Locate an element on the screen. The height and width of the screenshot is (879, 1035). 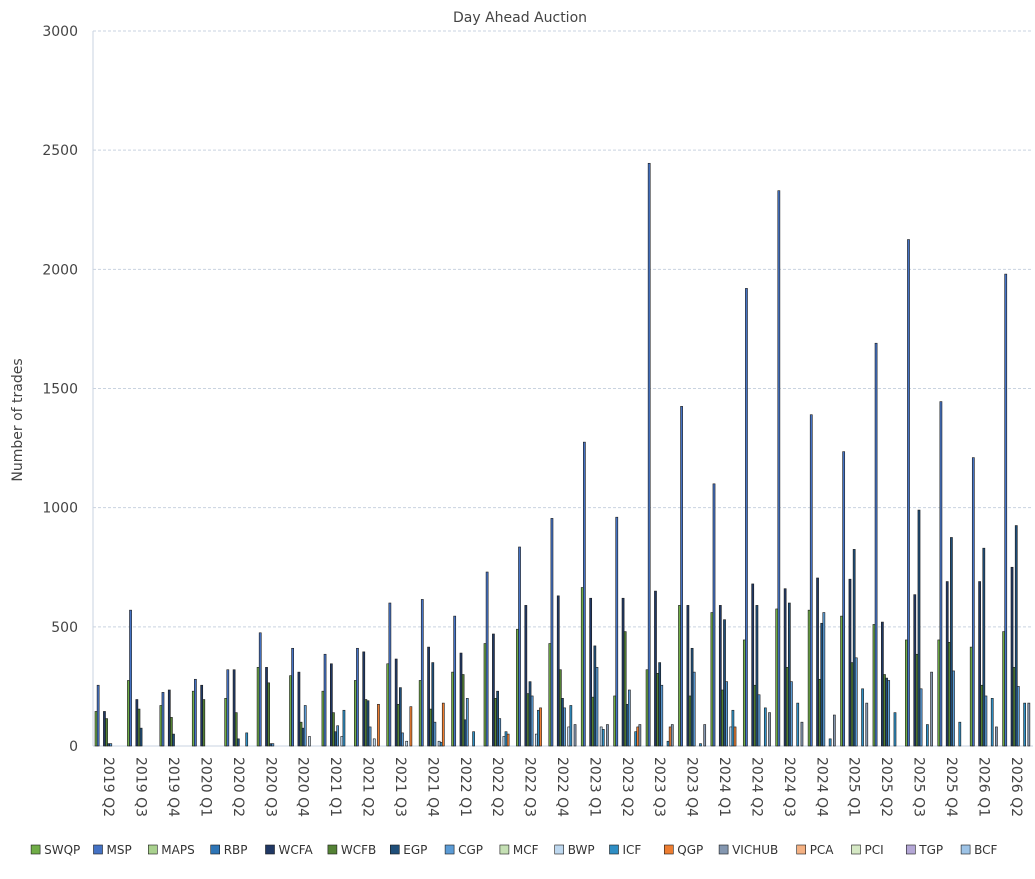
x-tick-label: 2019 Q4 is located at coordinates (173, 787).